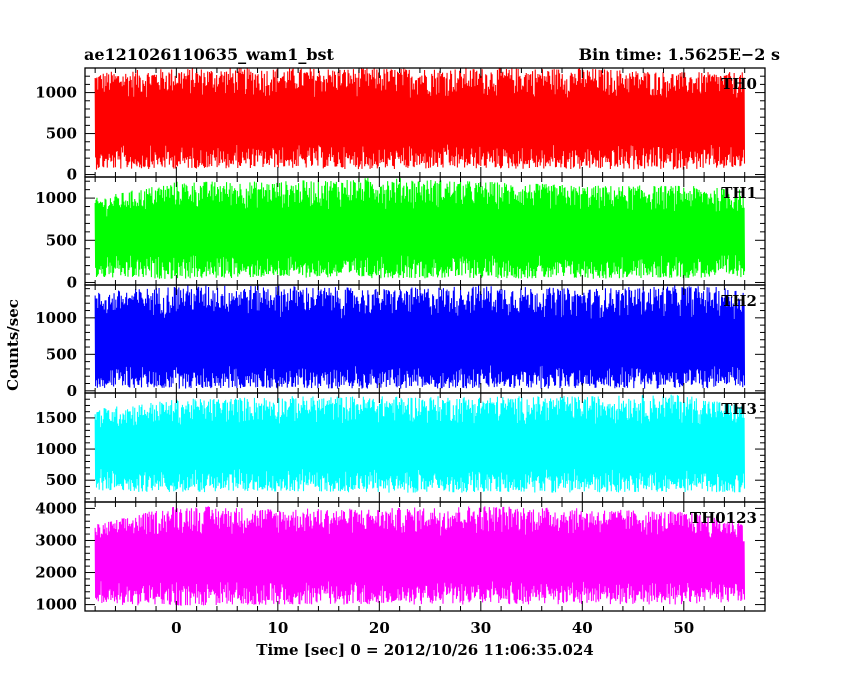  What do you see at coordinates (739, 301) in the screenshot?
I see `panel-label-th2: TH2` at bounding box center [739, 301].